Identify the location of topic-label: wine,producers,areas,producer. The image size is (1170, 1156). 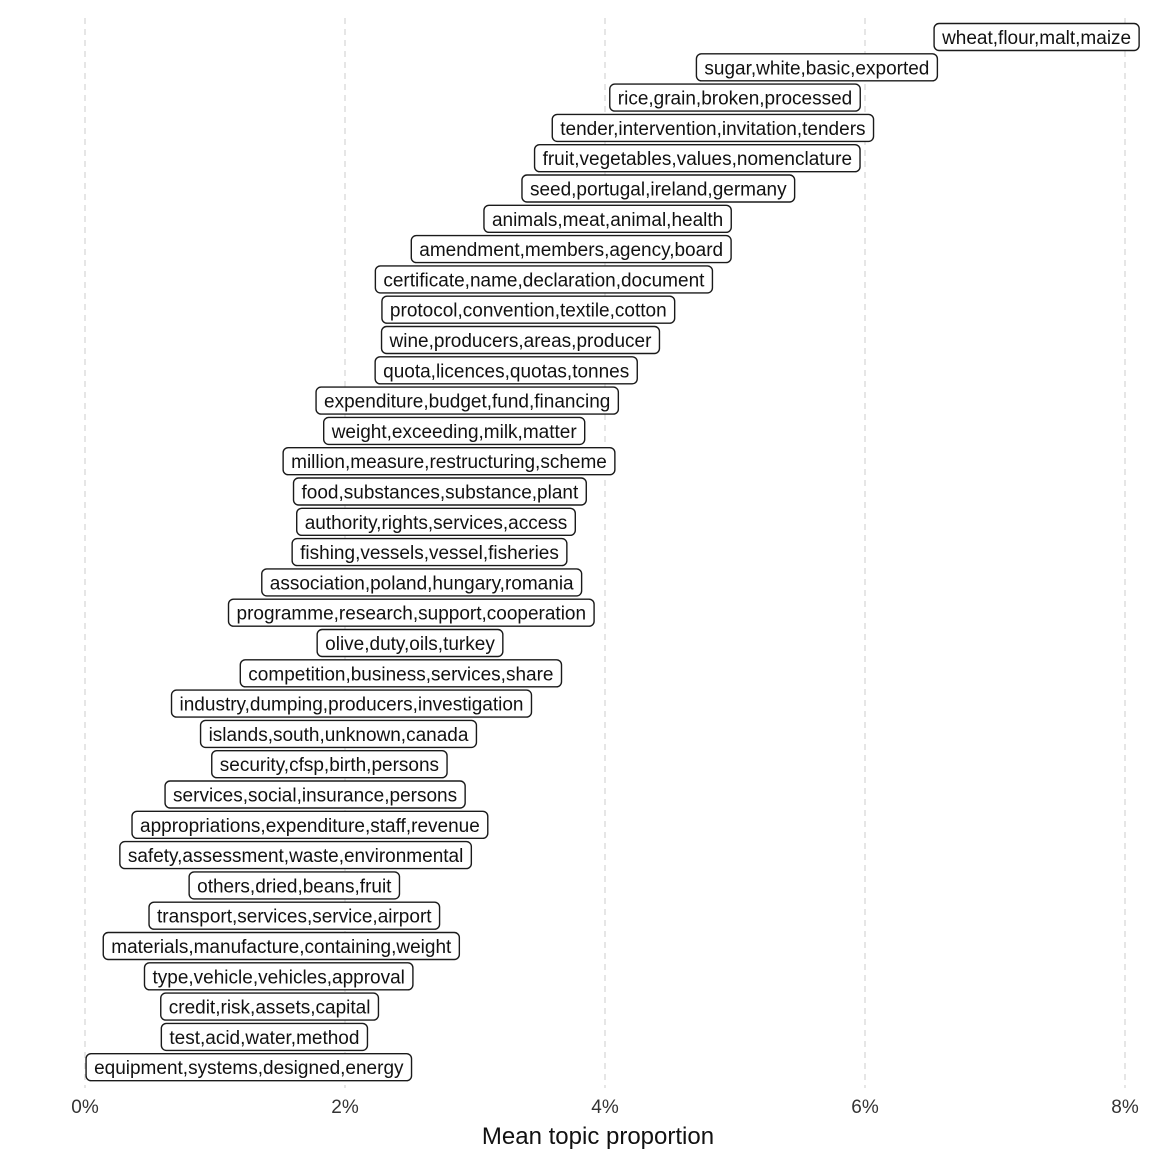
(520, 340).